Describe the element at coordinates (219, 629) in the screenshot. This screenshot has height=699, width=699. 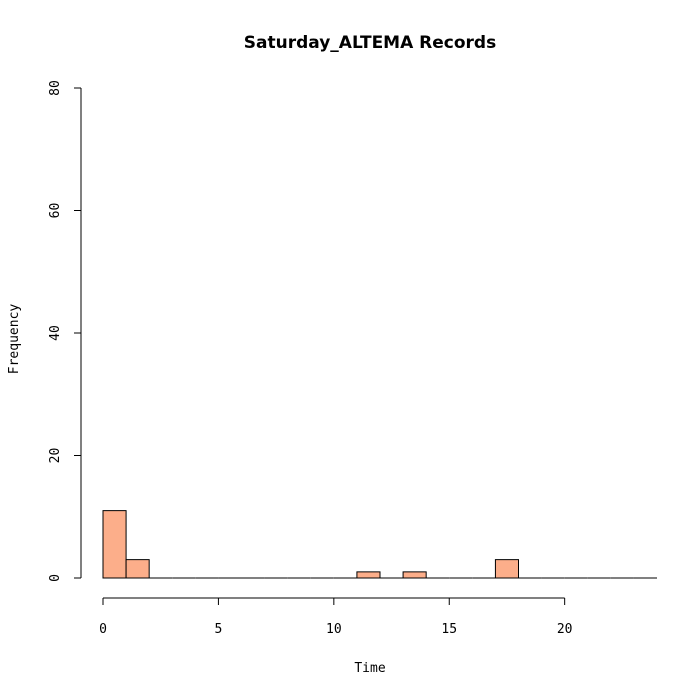
I see `x-tick-label: 5` at that location.